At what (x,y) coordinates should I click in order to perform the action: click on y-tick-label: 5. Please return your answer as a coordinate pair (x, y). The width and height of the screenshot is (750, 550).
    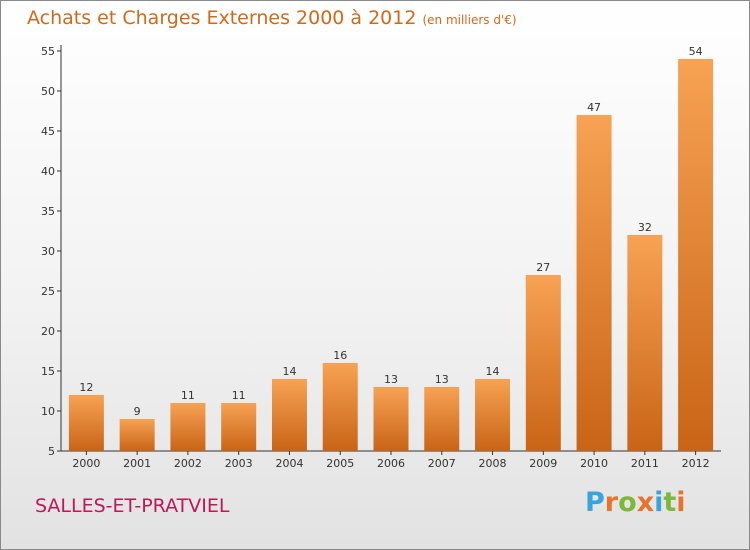
    Looking at the image, I should click on (51, 451).